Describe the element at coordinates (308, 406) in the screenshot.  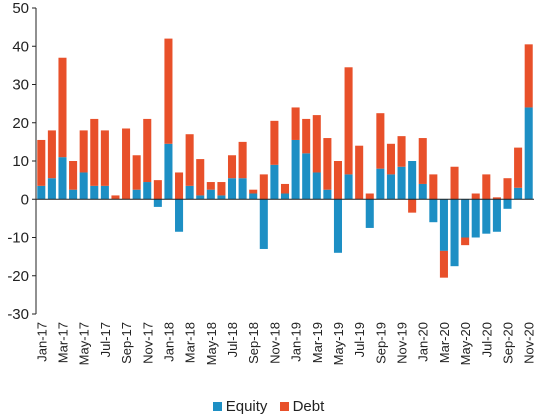
I see `legend-label-debt: Debt` at that location.